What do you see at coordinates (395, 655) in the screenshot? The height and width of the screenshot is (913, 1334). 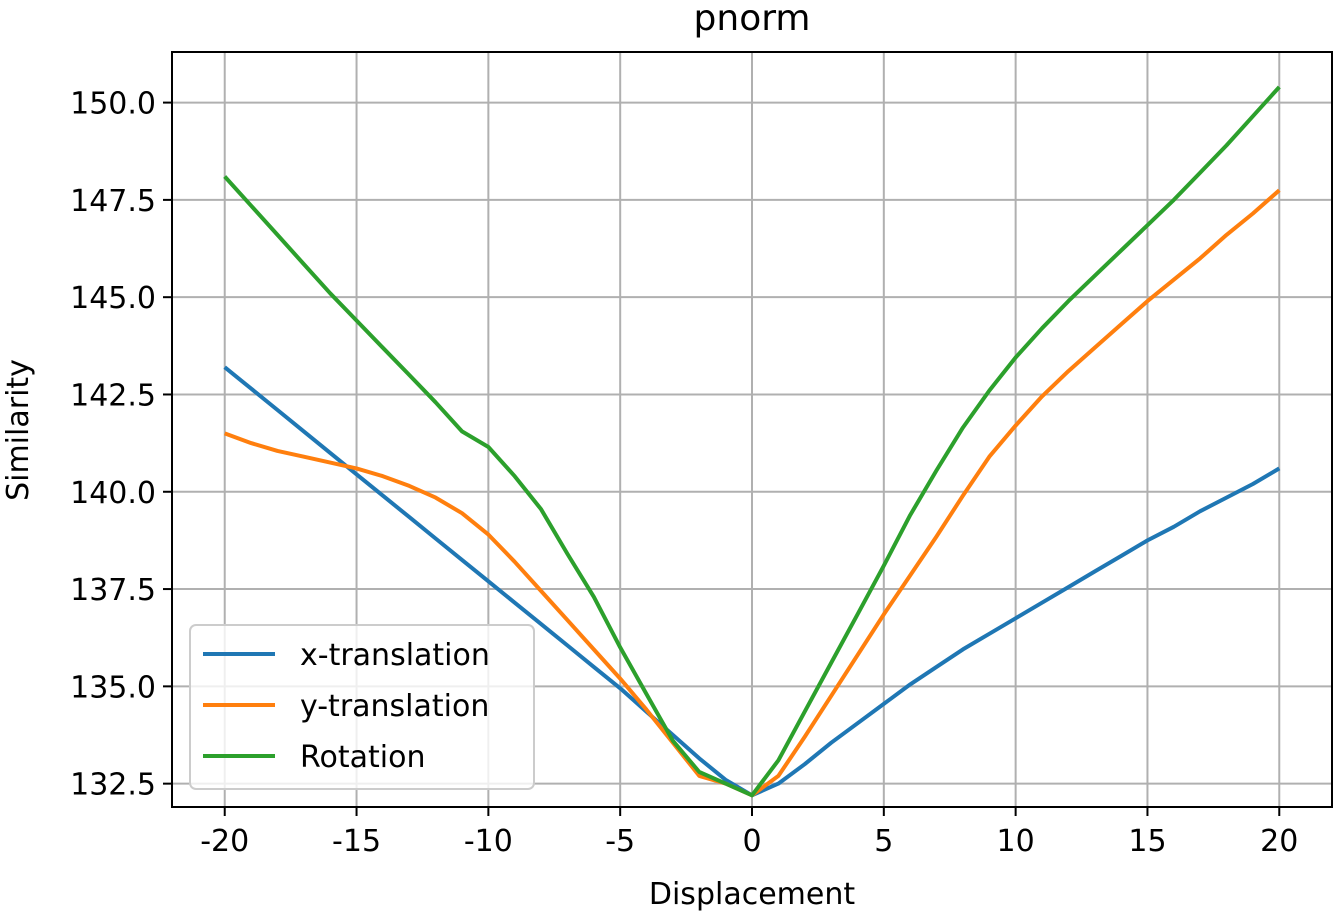 I see `legend-label-x-translation: x-translation` at bounding box center [395, 655].